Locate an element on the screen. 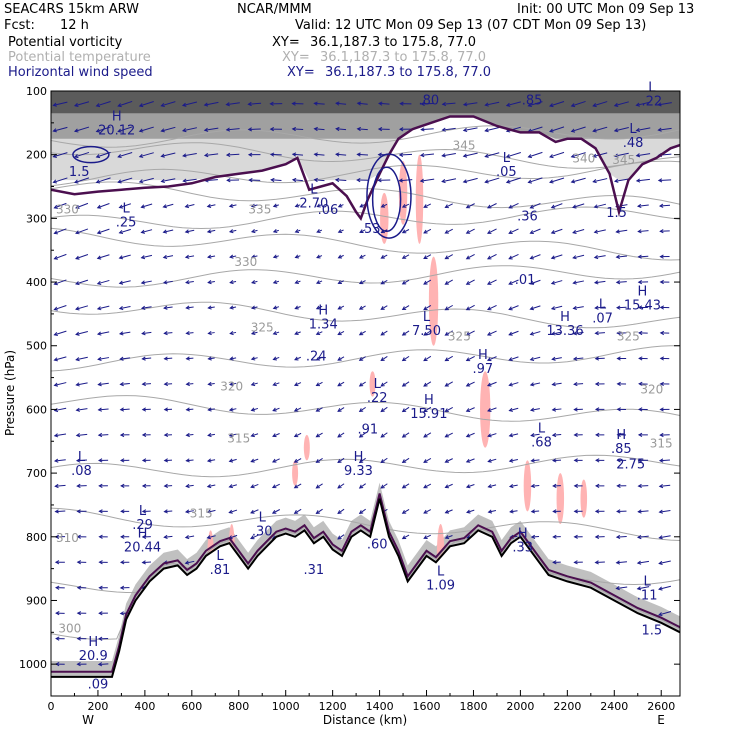 Image resolution: width=740 pixels, height=740 pixels. theta-label: 345 is located at coordinates (623, 160).